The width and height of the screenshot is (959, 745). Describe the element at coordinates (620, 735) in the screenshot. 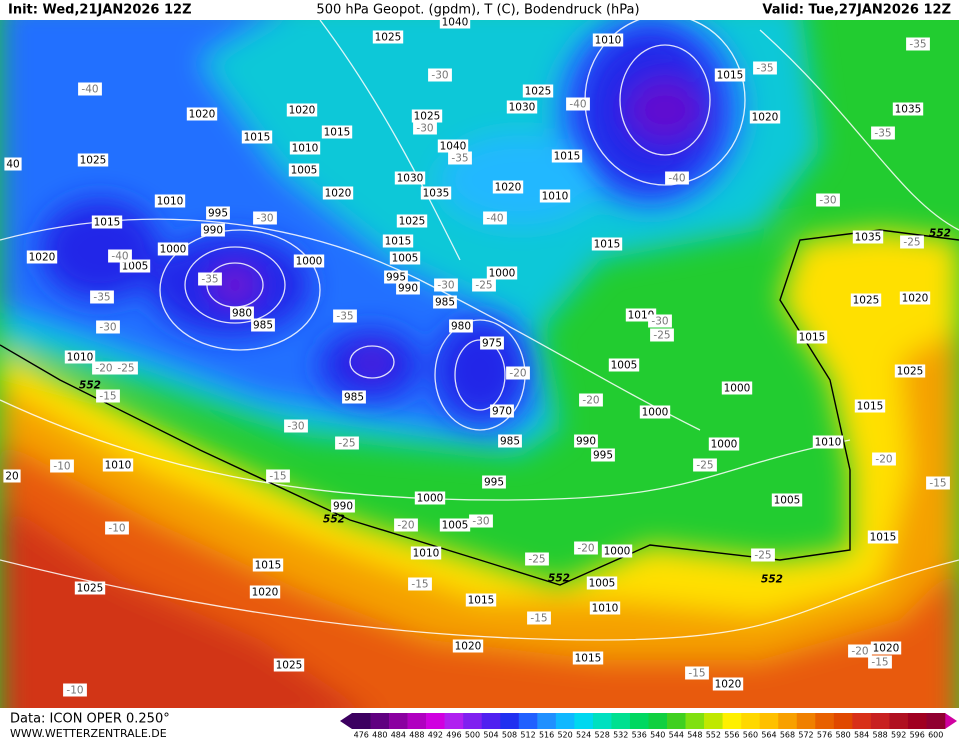

I see `colorbar-label: 532` at that location.